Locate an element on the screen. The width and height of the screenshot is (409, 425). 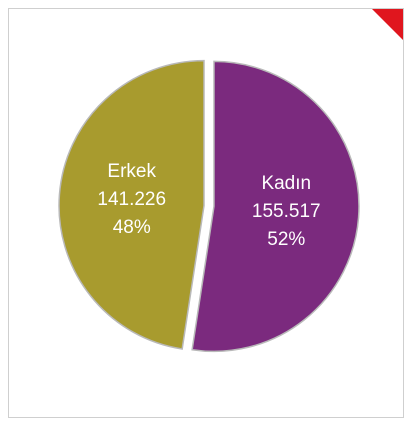
slice-percent: 48% is located at coordinates (132, 227).